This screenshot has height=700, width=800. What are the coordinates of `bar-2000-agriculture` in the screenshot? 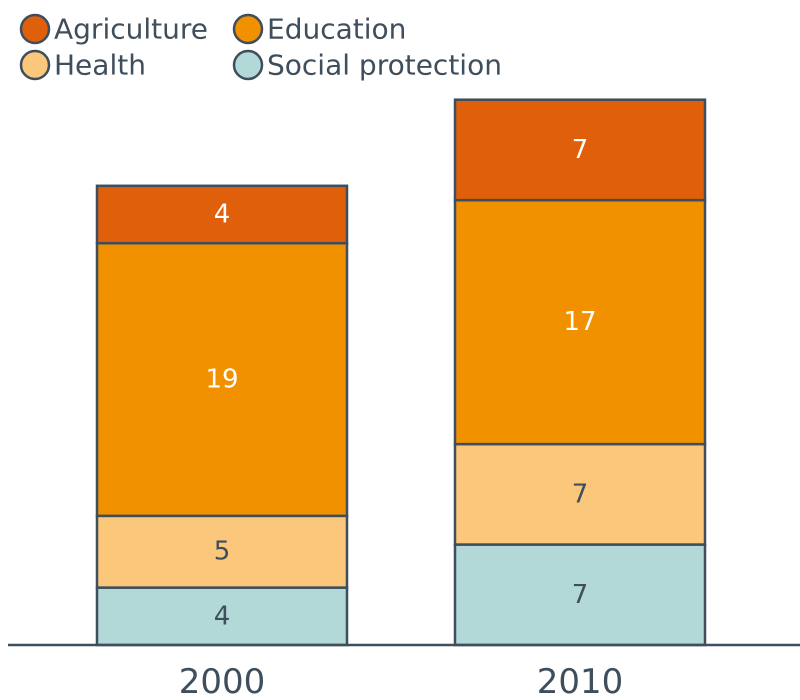 It's located at (222, 214).